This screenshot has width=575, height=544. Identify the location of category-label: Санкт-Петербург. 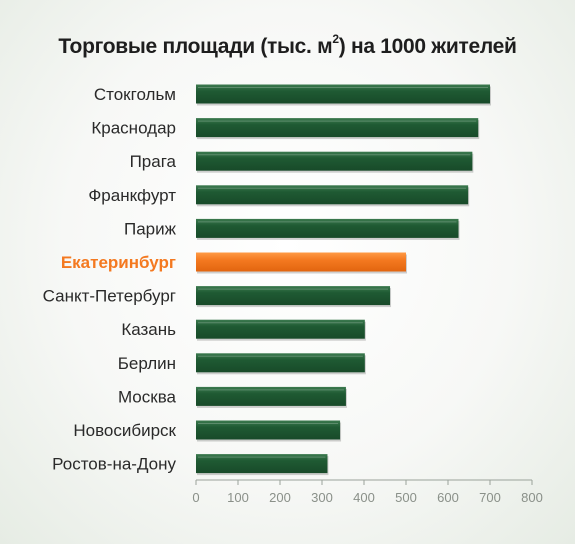
(109, 296).